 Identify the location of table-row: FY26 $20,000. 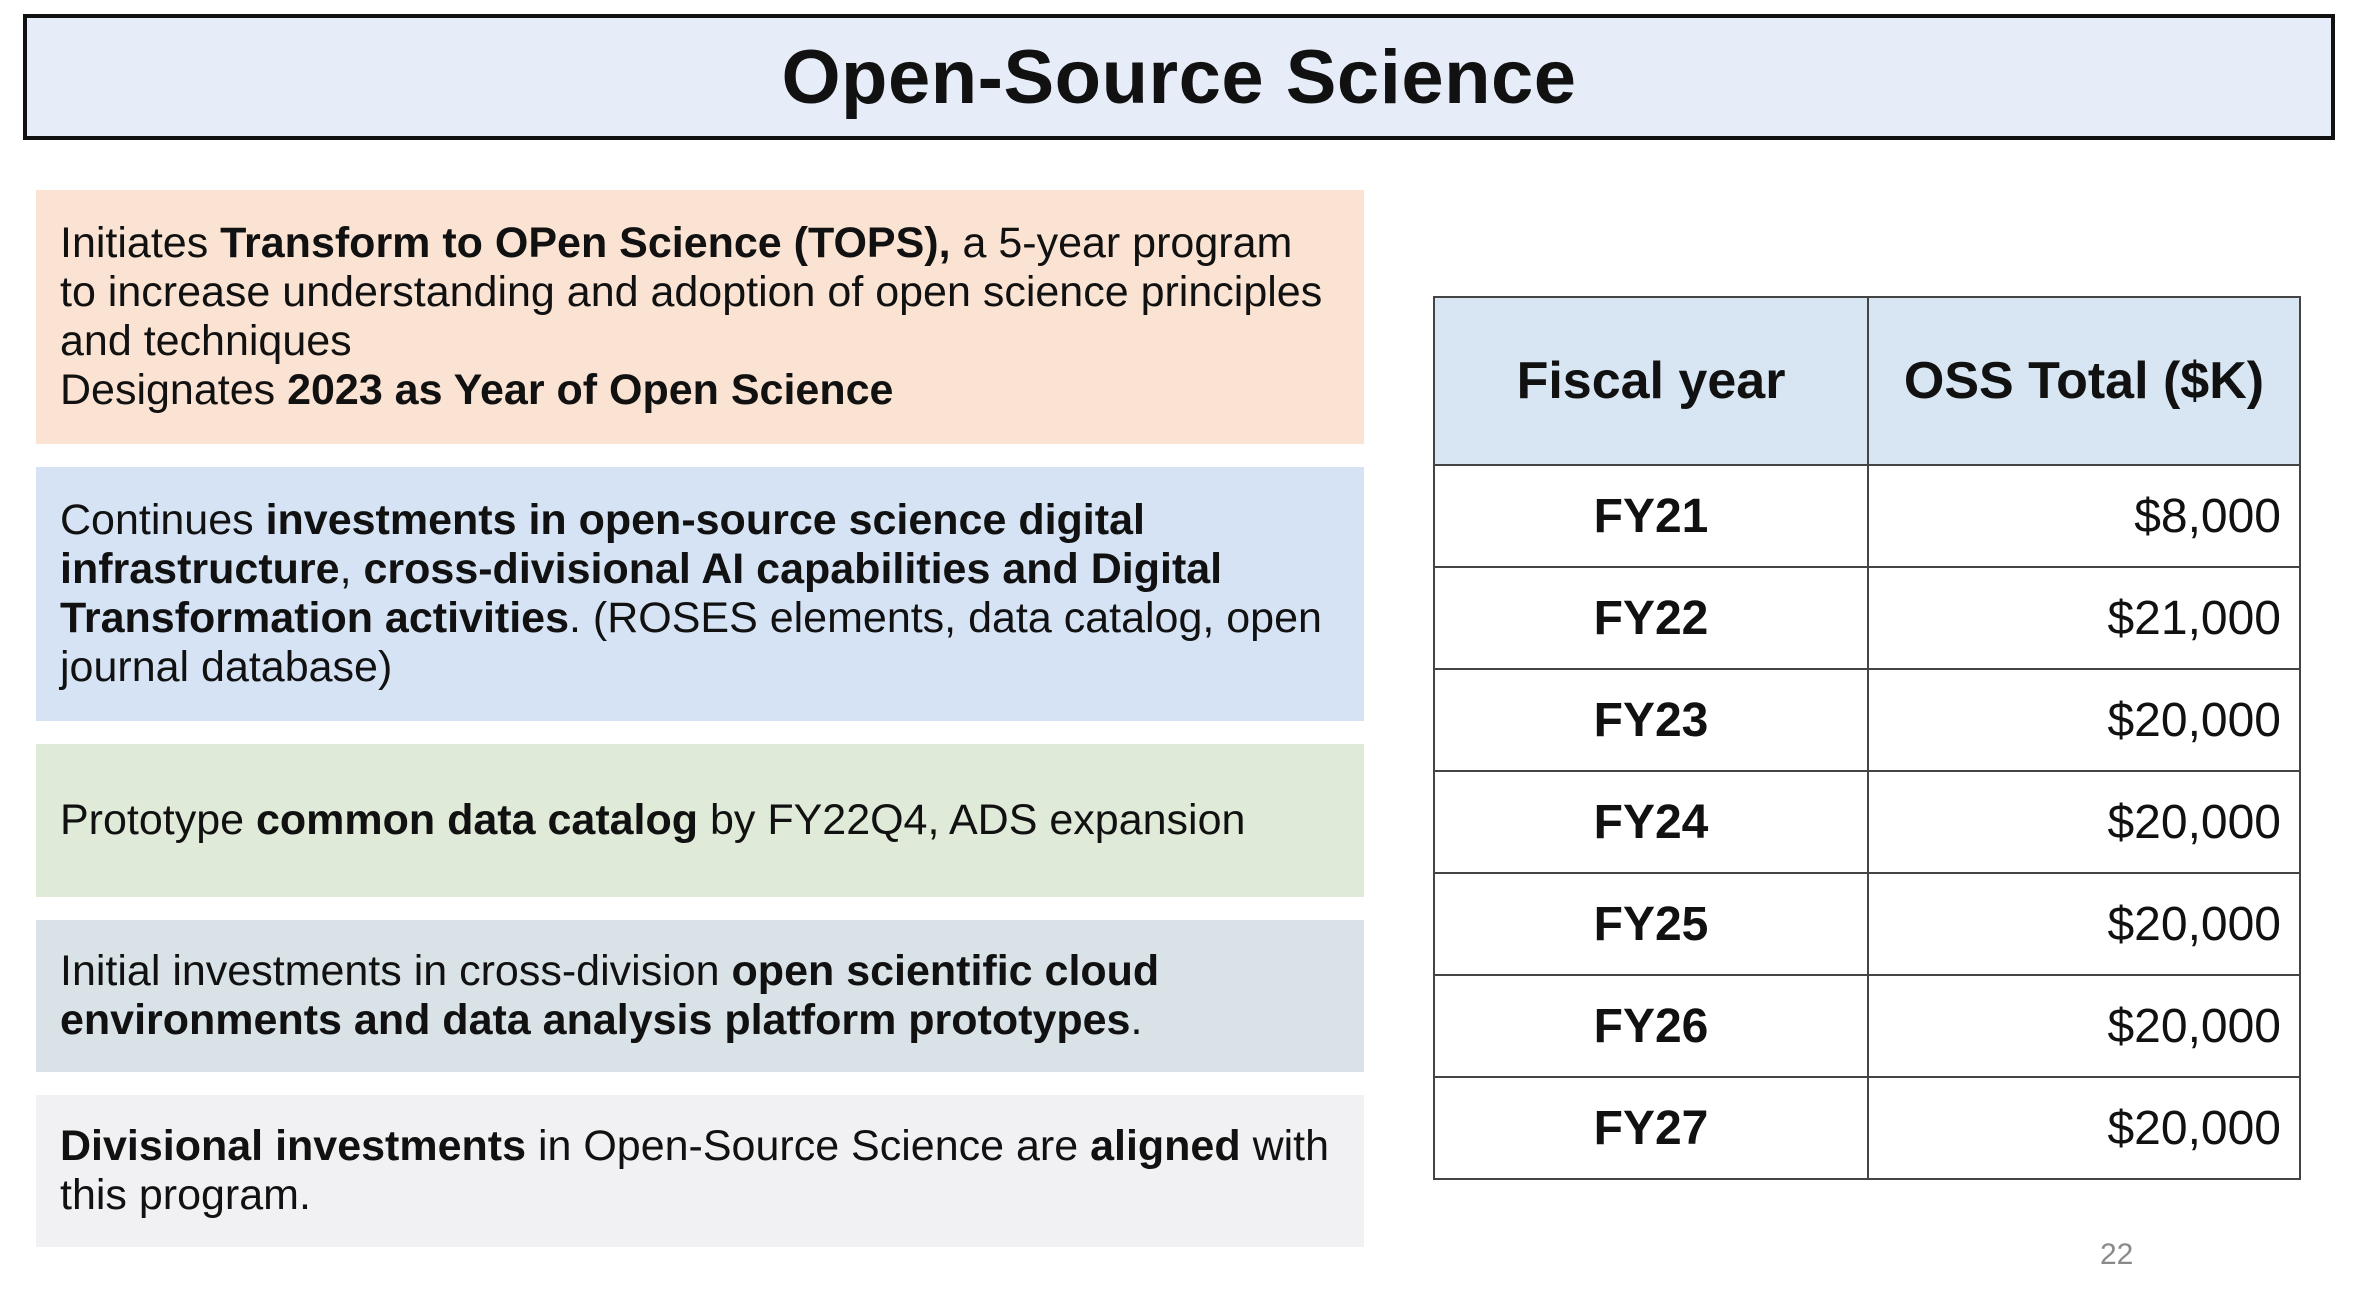
(1867, 1026).